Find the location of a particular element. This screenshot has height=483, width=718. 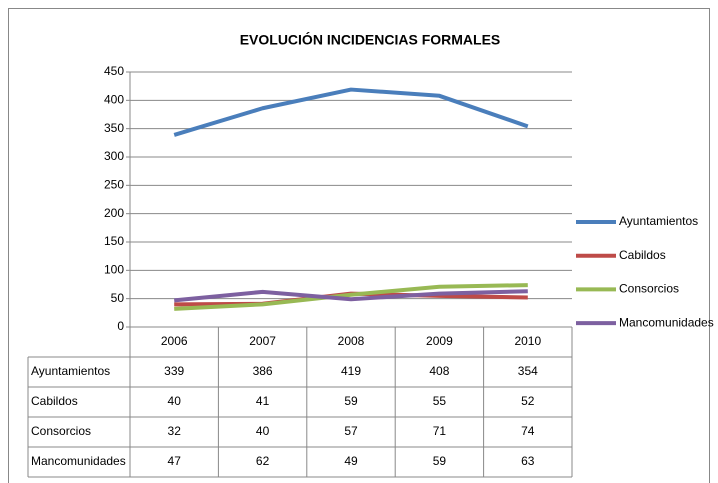

table-cell: 386 is located at coordinates (263, 371).